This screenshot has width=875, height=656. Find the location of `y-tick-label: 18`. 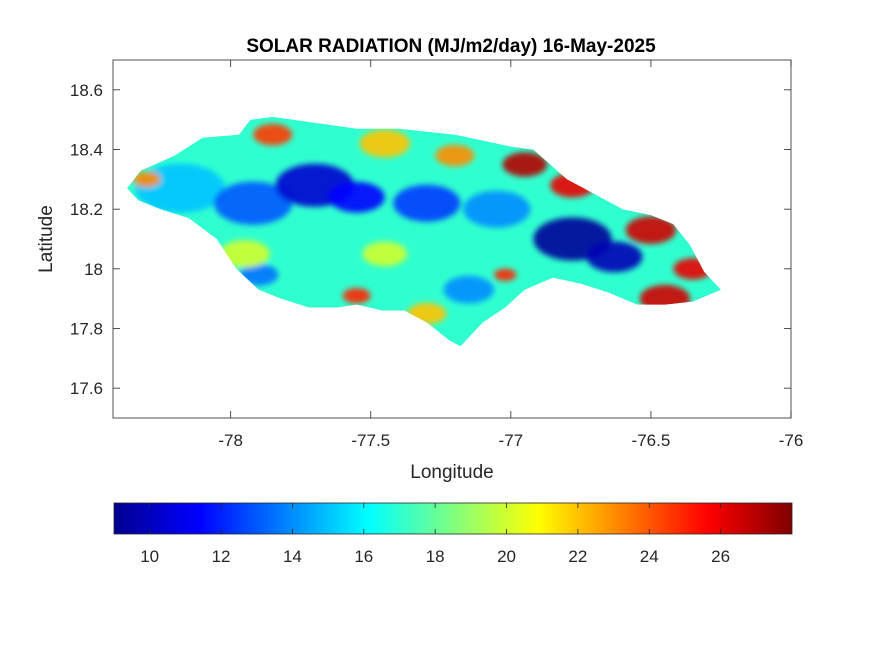

y-tick-label: 18 is located at coordinates (93, 269).